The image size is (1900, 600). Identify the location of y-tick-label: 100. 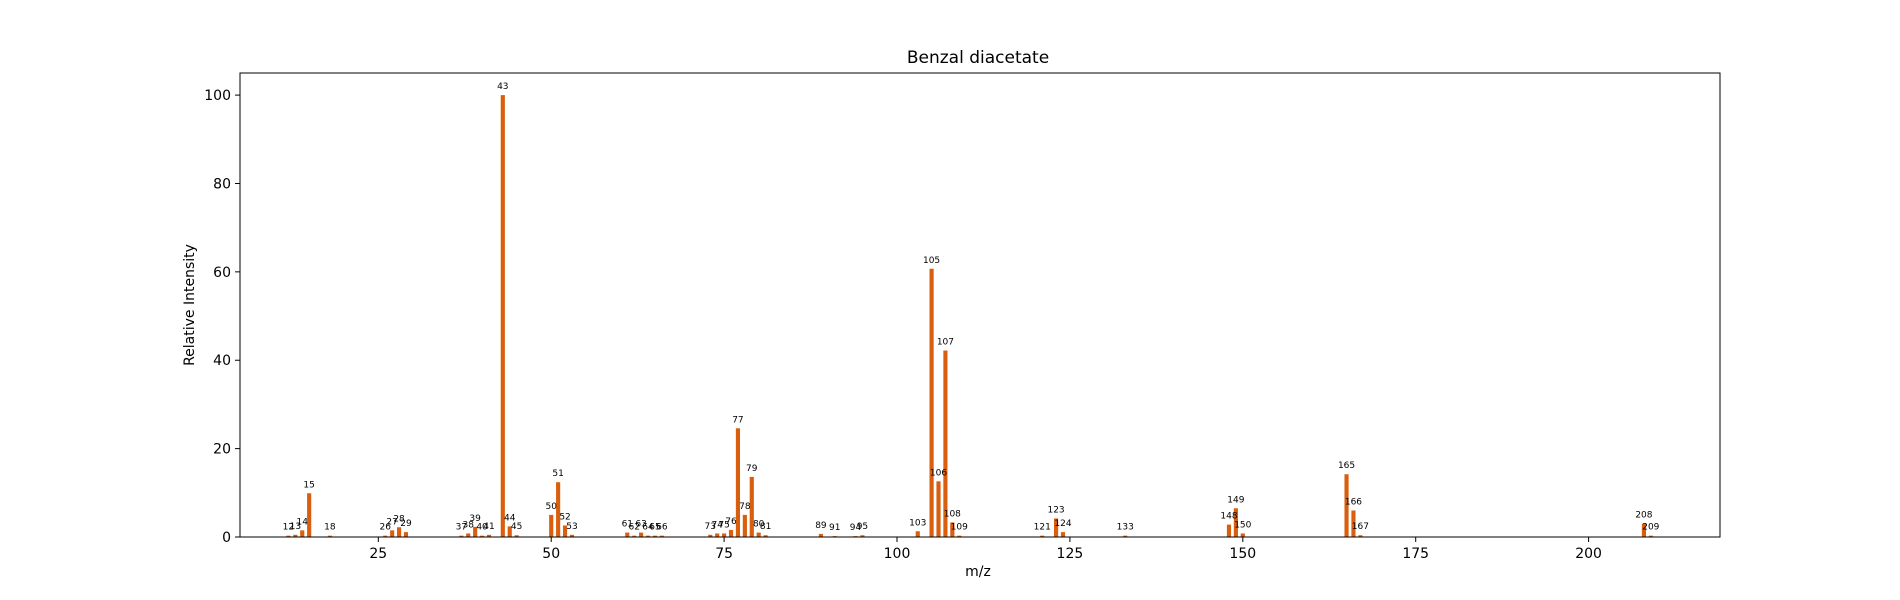
(217, 96).